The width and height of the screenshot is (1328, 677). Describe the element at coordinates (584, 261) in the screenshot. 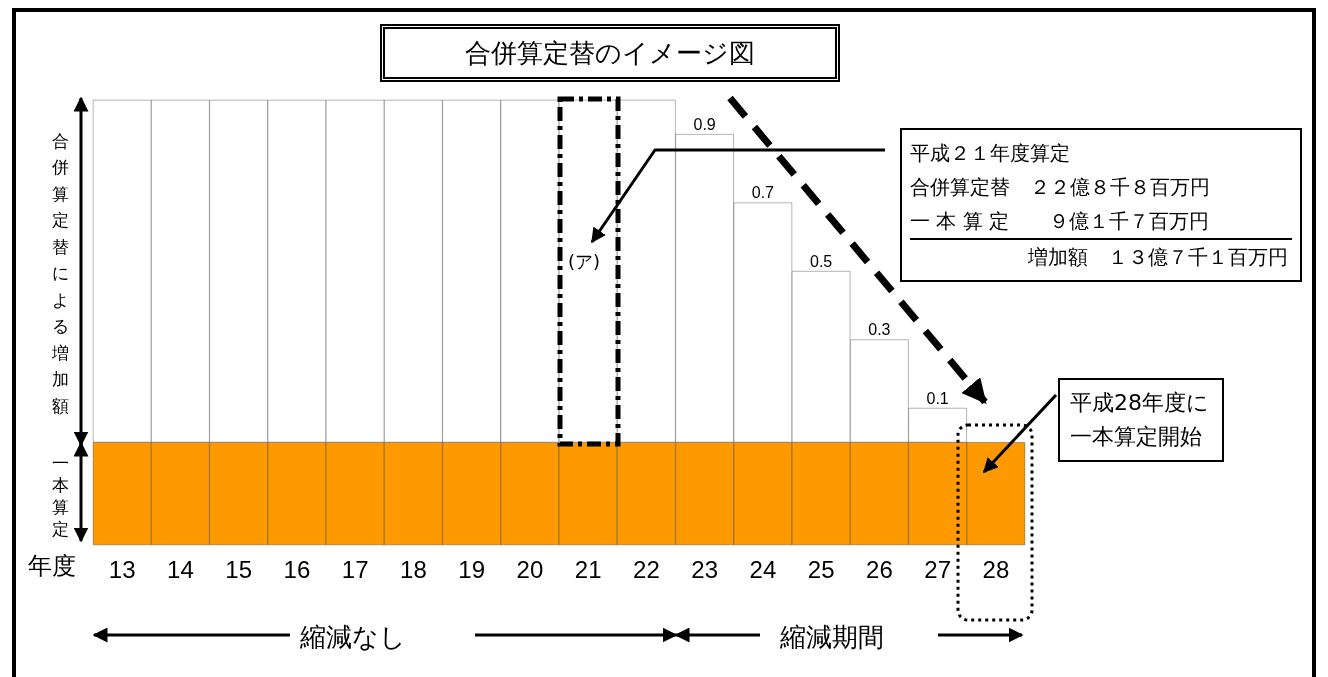

I see `annotation: (ア)` at that location.